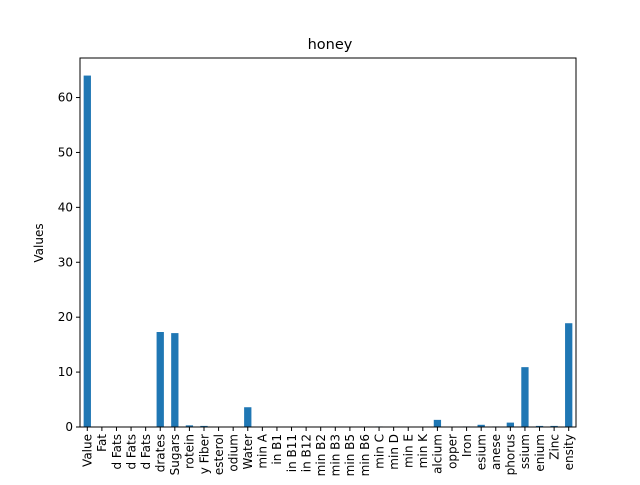 The width and height of the screenshot is (640, 485). Describe the element at coordinates (161, 453) in the screenshot. I see `x-tick-label-5: drates` at that location.